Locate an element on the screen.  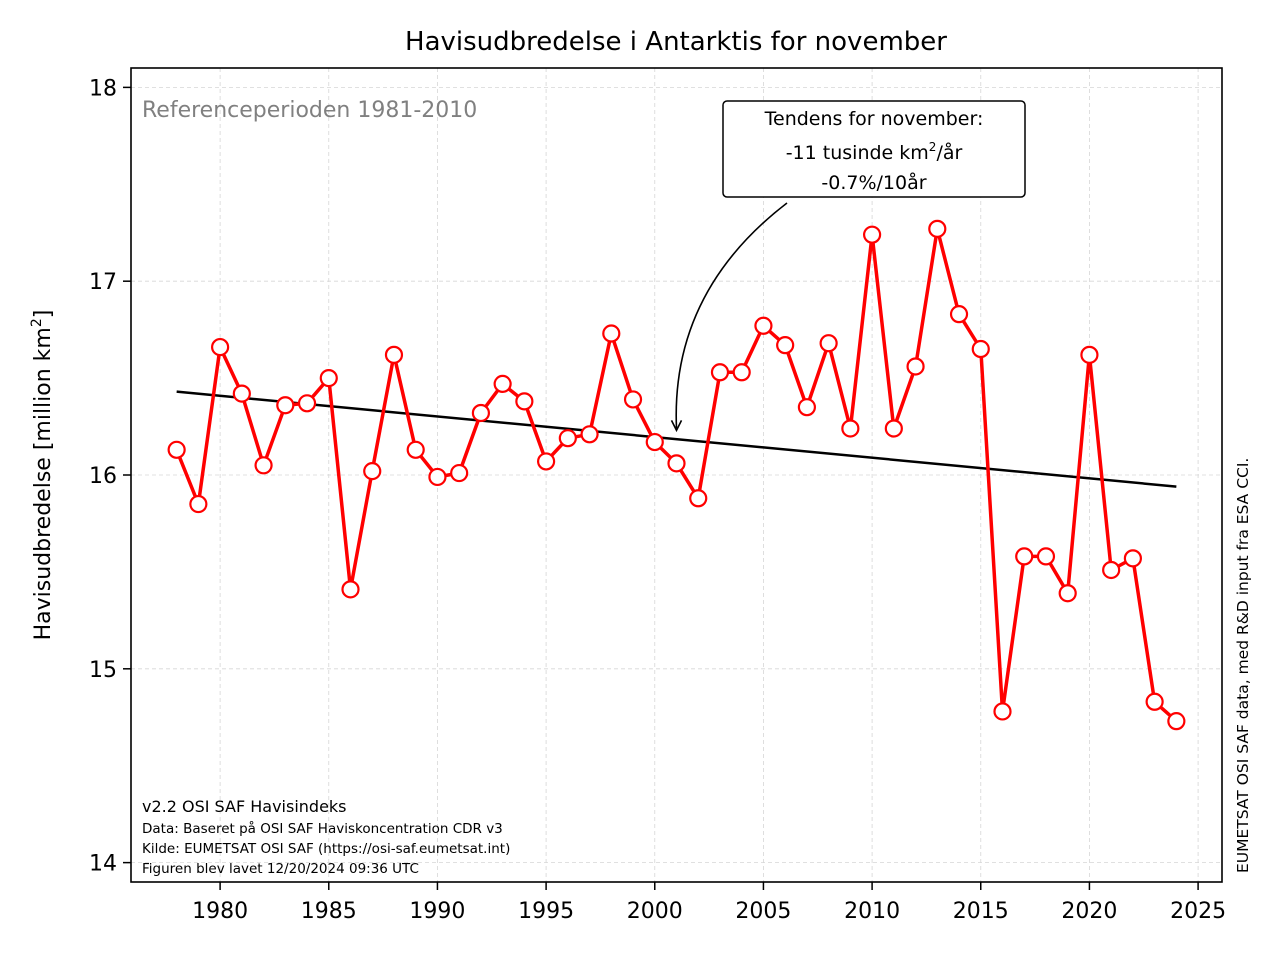
x-tick-label: 2000 is located at coordinates (655, 911).